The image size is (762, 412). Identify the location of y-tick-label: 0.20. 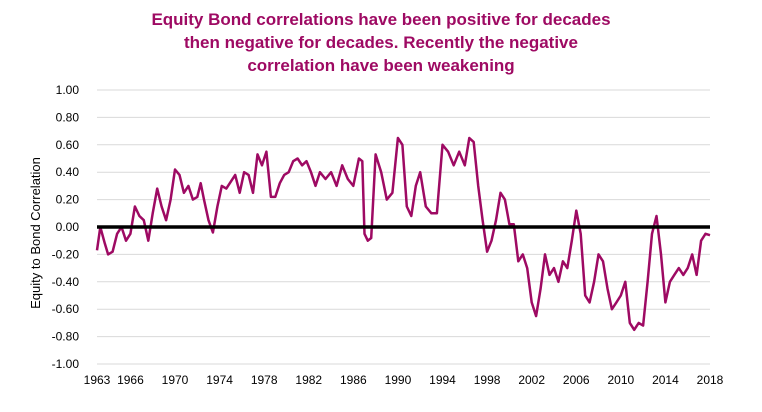
(68, 200).